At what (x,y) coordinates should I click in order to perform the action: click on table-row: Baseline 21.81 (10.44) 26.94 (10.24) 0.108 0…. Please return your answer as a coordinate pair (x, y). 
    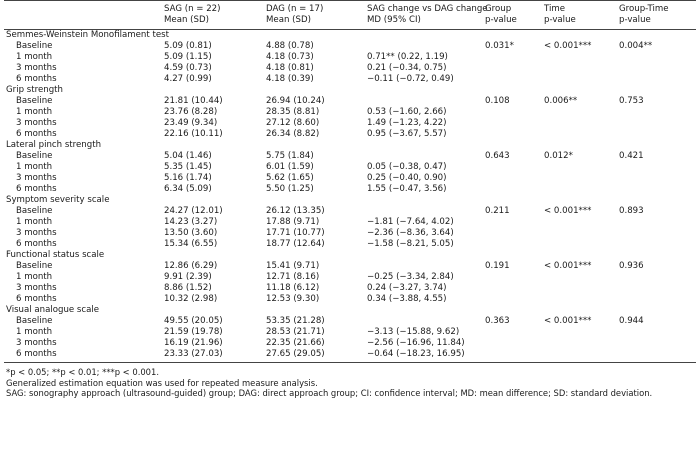
    Looking at the image, I should click on (350, 101).